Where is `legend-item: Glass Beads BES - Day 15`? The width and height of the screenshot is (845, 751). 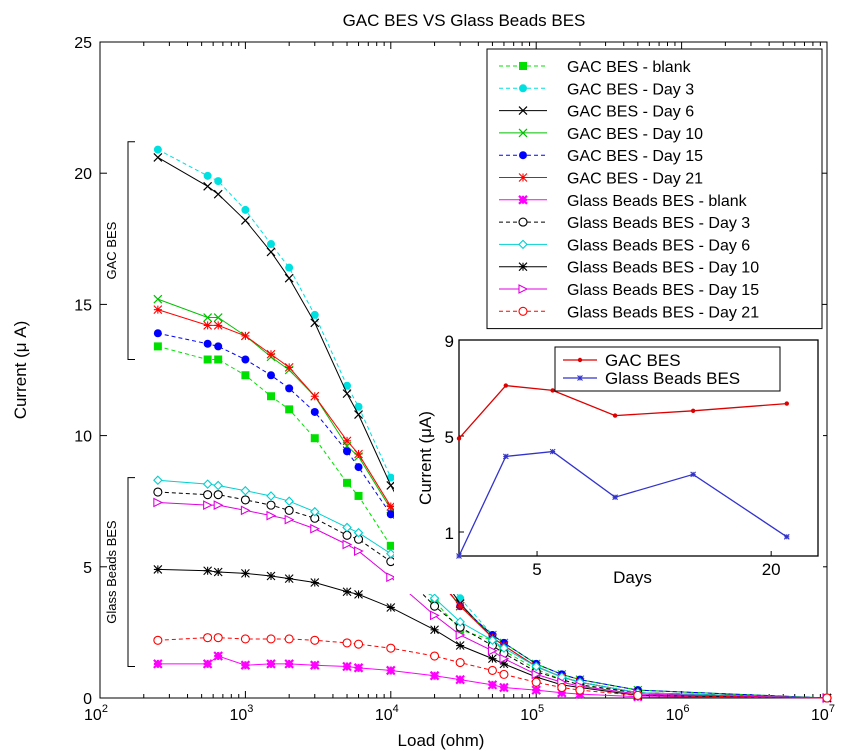 legend-item: Glass Beads BES - Day 15 is located at coordinates (629, 290).